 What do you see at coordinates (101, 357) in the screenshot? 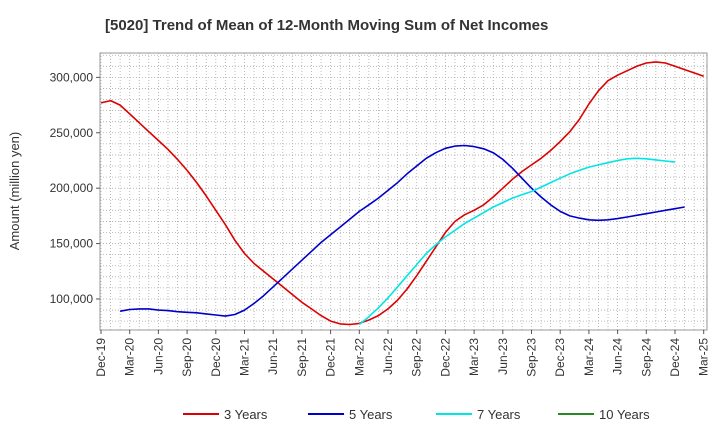
I see `x-tick-label: Dec-19` at bounding box center [101, 357].